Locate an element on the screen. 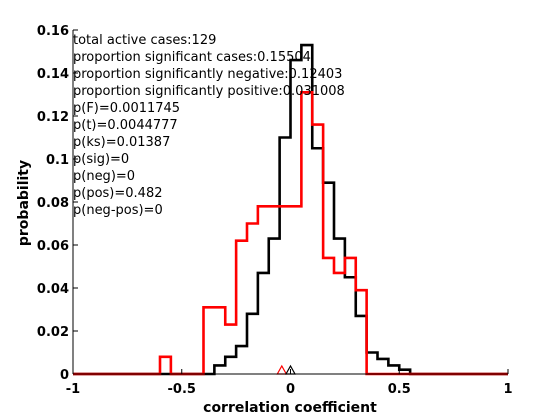  x-axis-label: correlation coefficient is located at coordinates (290, 408).